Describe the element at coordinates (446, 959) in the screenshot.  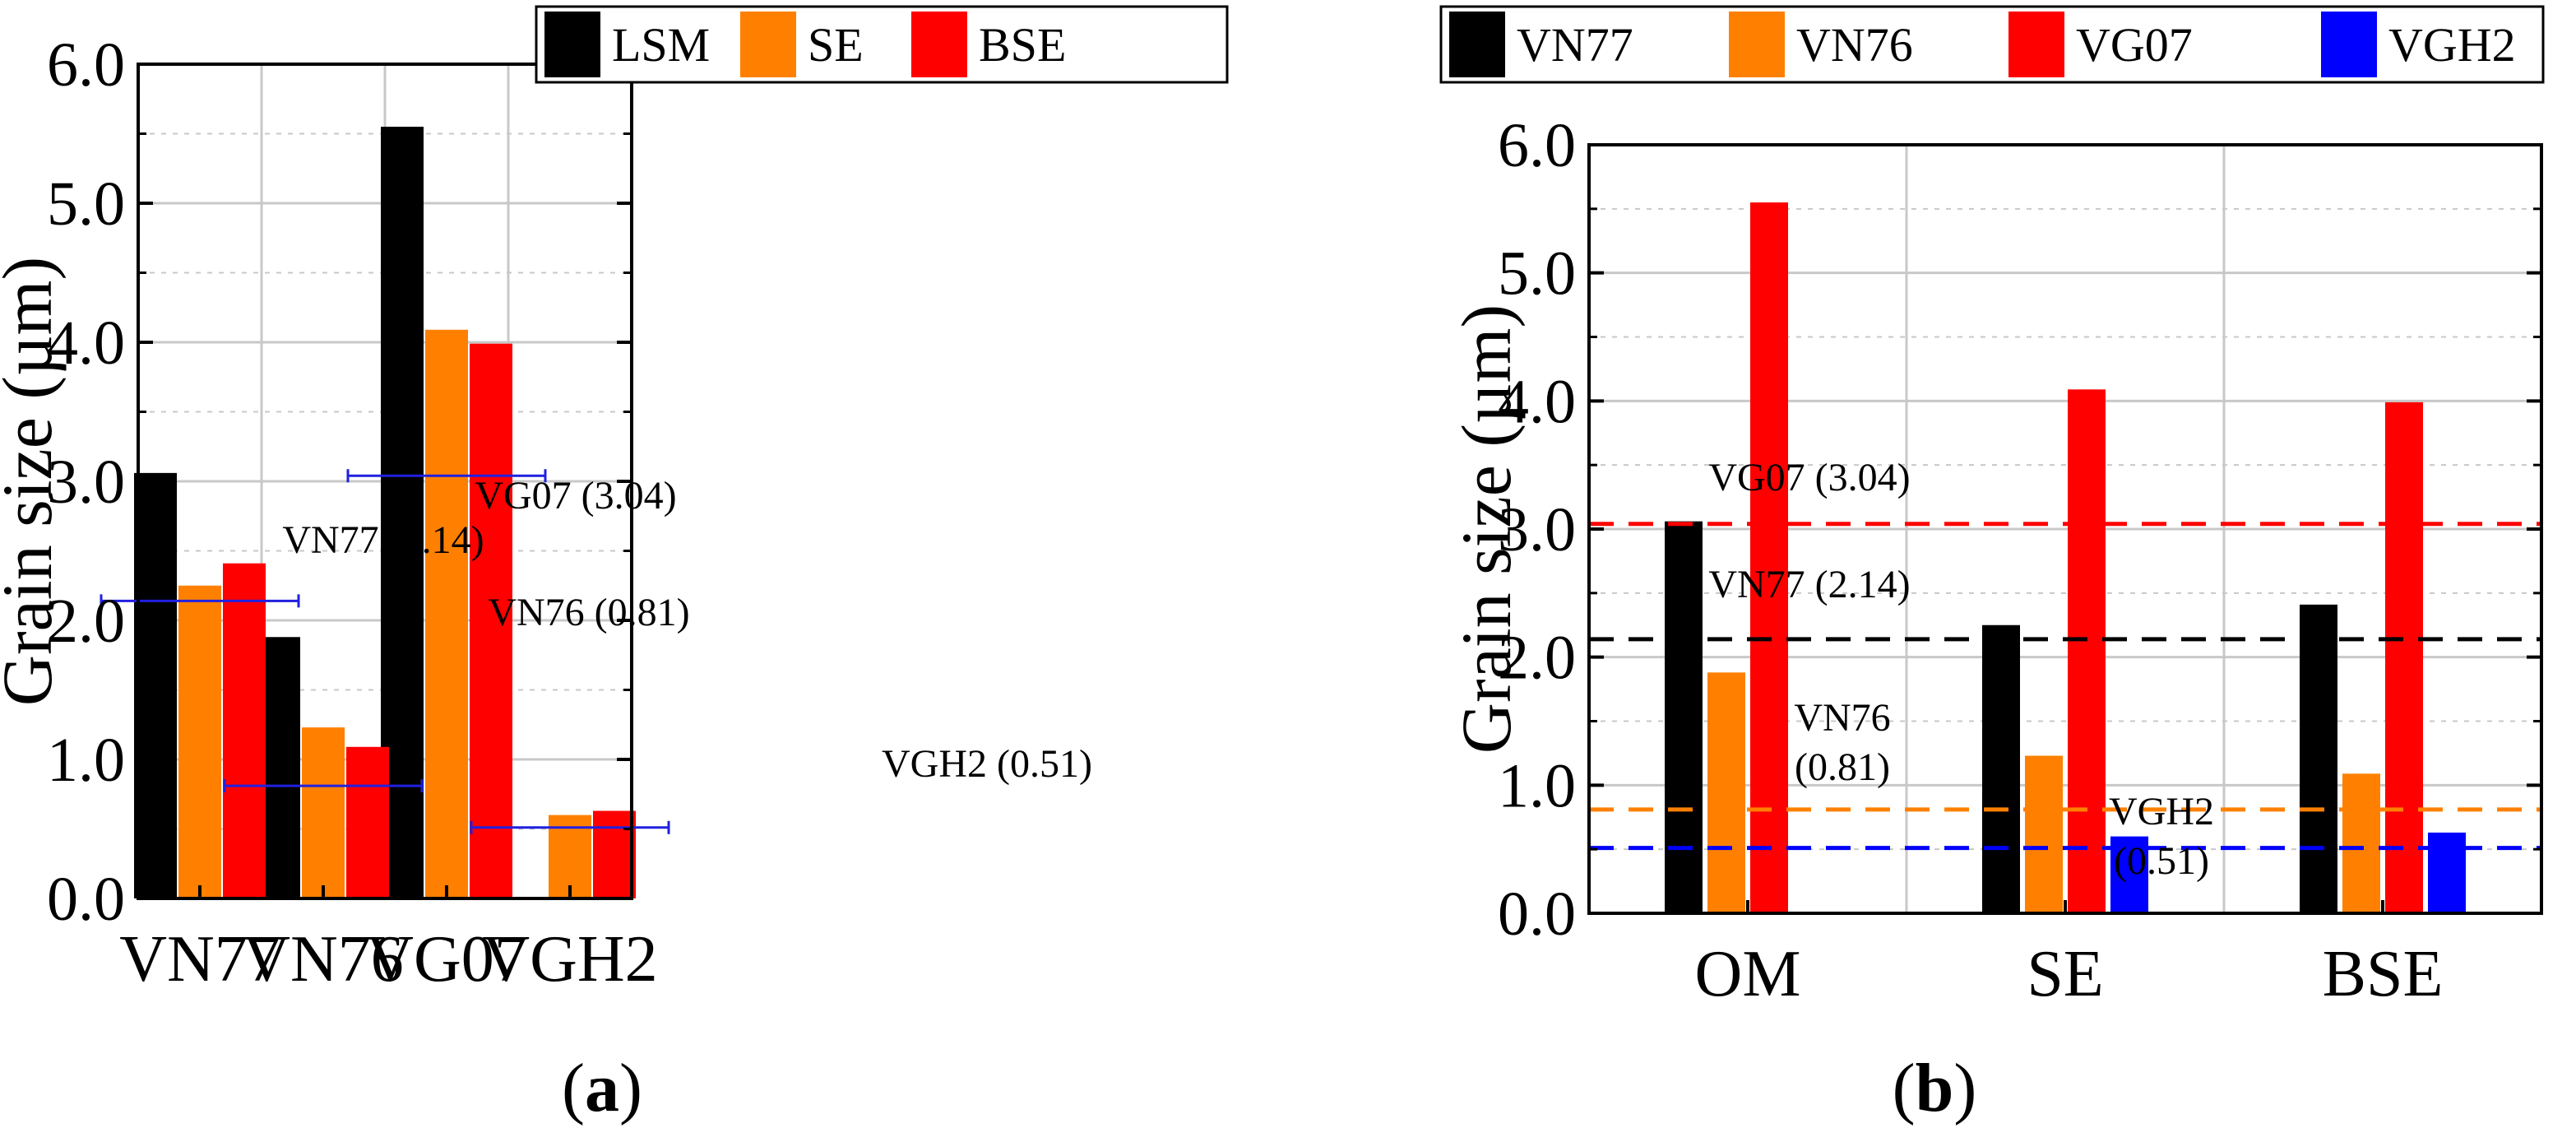
I see `x-category-label-vg07: VG07` at that location.